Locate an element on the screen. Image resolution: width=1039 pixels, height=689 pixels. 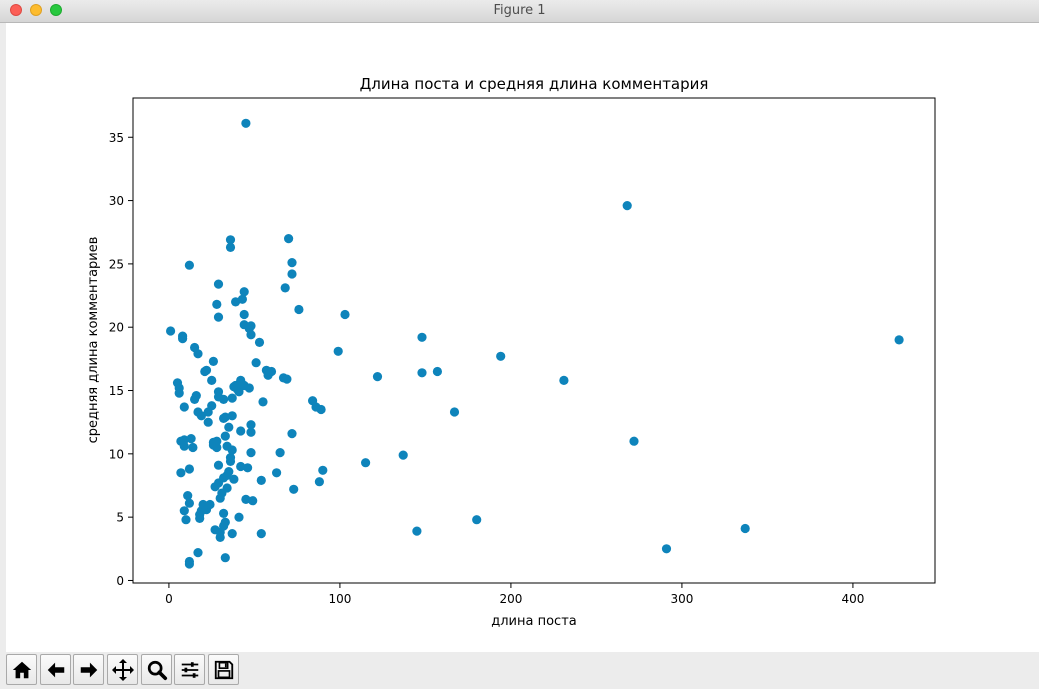
x-tick-label: 100 is located at coordinates (339, 599).